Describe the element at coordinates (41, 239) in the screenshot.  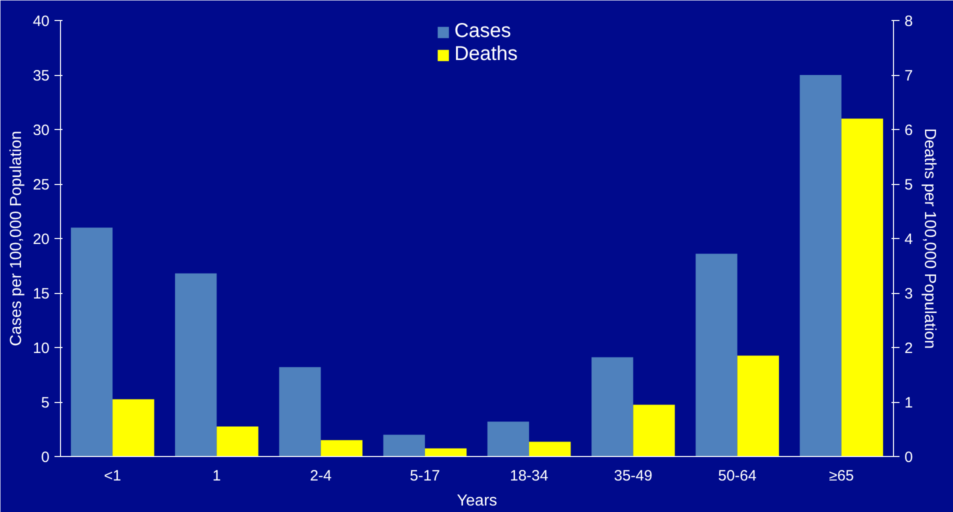
I see `y-tick-label: 20` at that location.